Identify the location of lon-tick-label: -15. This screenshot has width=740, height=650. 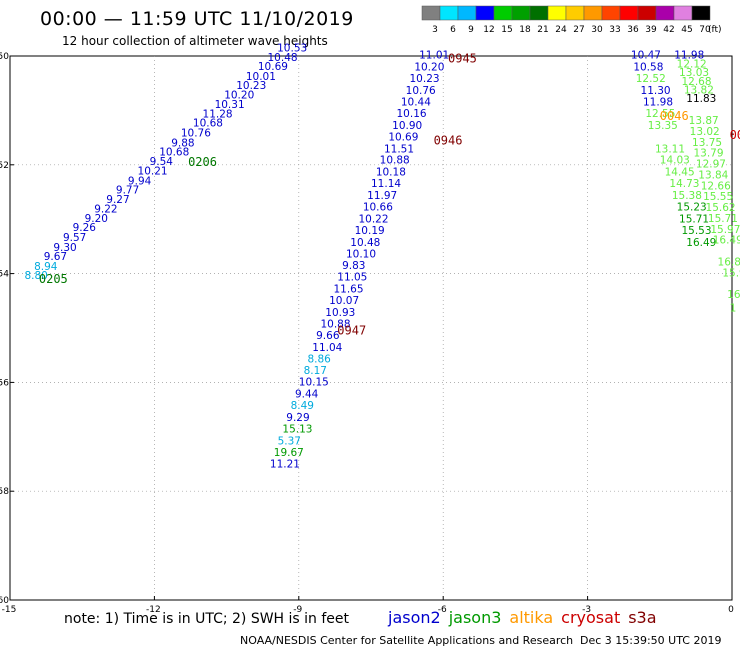
(9, 610).